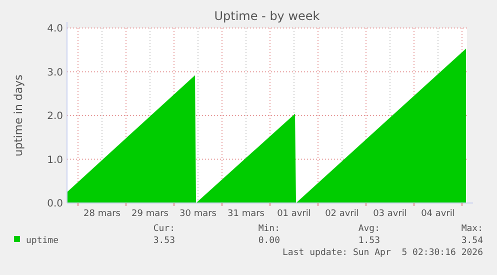  I want to click on text: Cur:, so click(164, 229).